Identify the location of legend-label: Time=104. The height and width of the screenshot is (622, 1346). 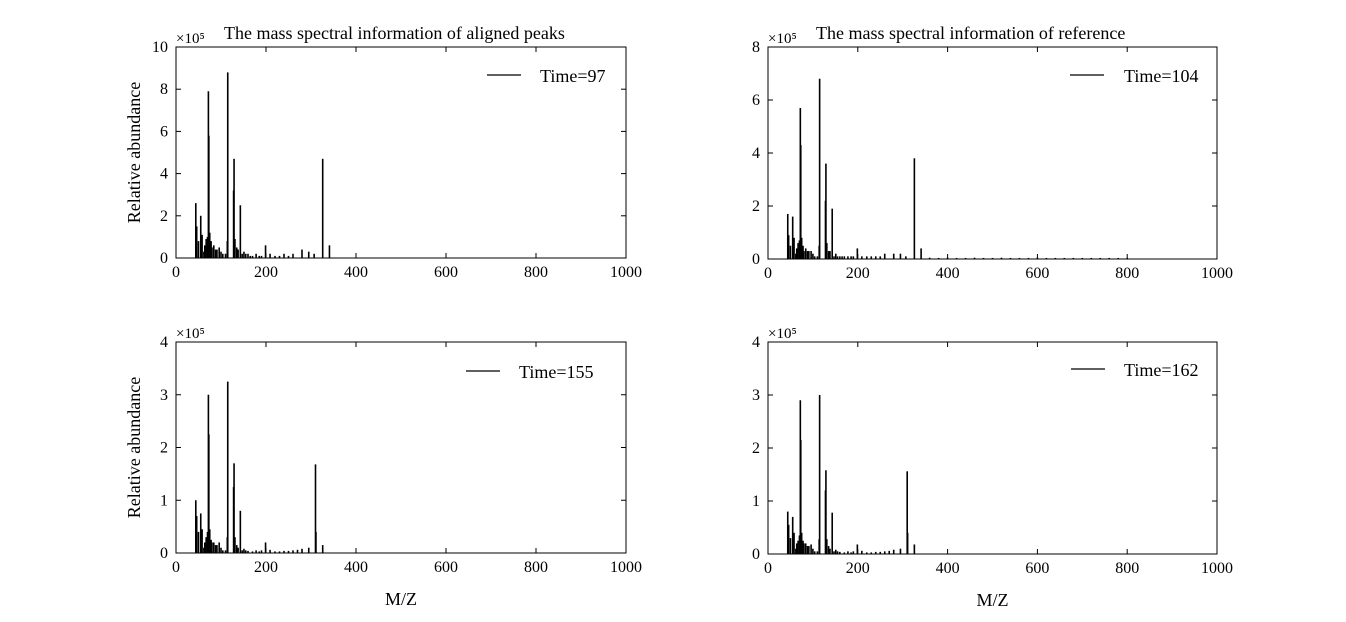
(1161, 76).